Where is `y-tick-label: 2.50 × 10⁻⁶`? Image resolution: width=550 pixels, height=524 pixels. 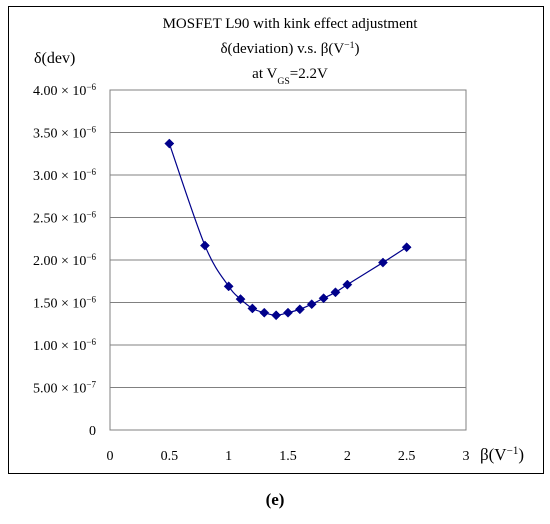
y-tick-label: 2.50 × 10⁻⁶ is located at coordinates (64, 218).